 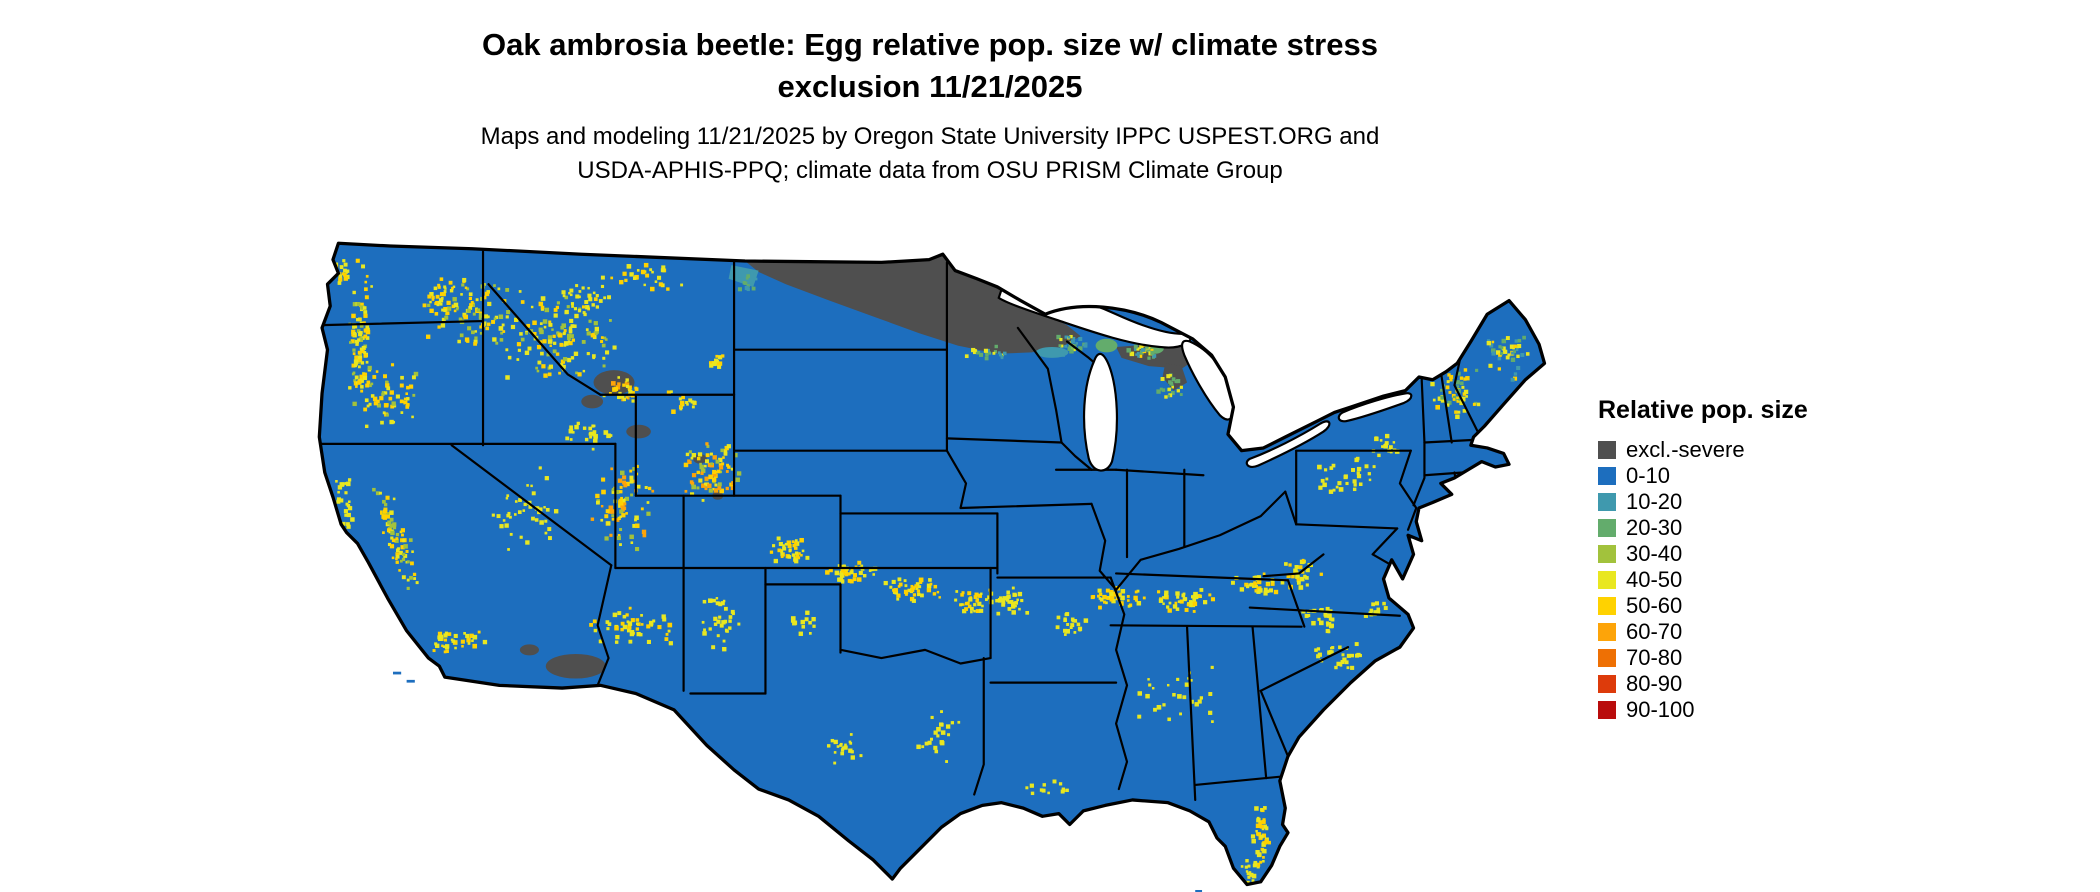 I want to click on lake-erie-shape, so click(x=1288, y=444).